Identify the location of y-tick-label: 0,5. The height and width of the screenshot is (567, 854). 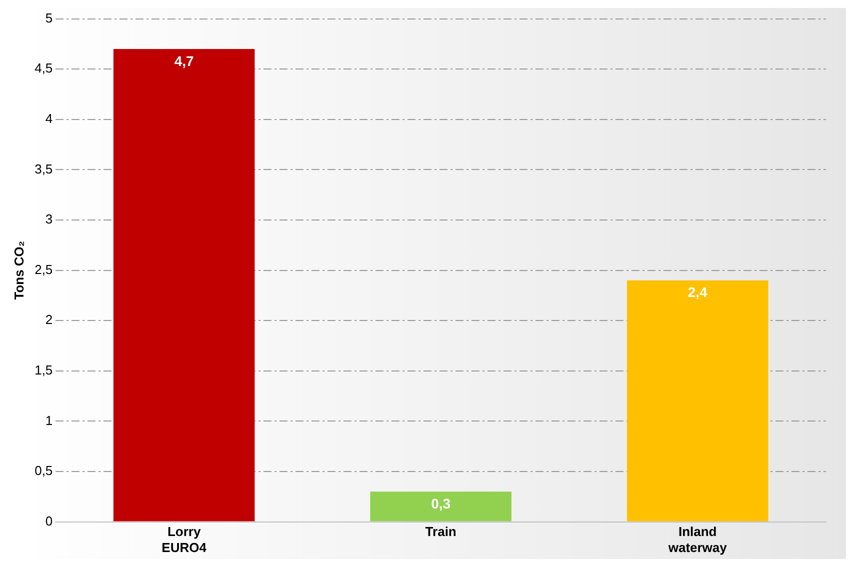
(43, 470).